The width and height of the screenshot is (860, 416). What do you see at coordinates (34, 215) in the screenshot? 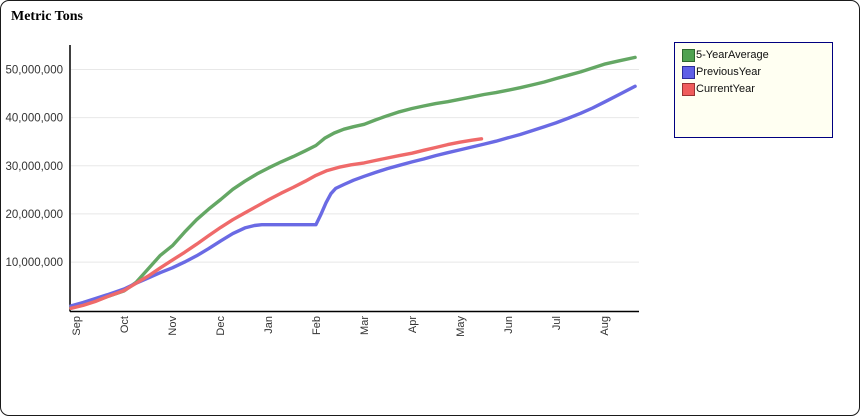
I see `y-tick-label: 20,000,000` at bounding box center [34, 215].